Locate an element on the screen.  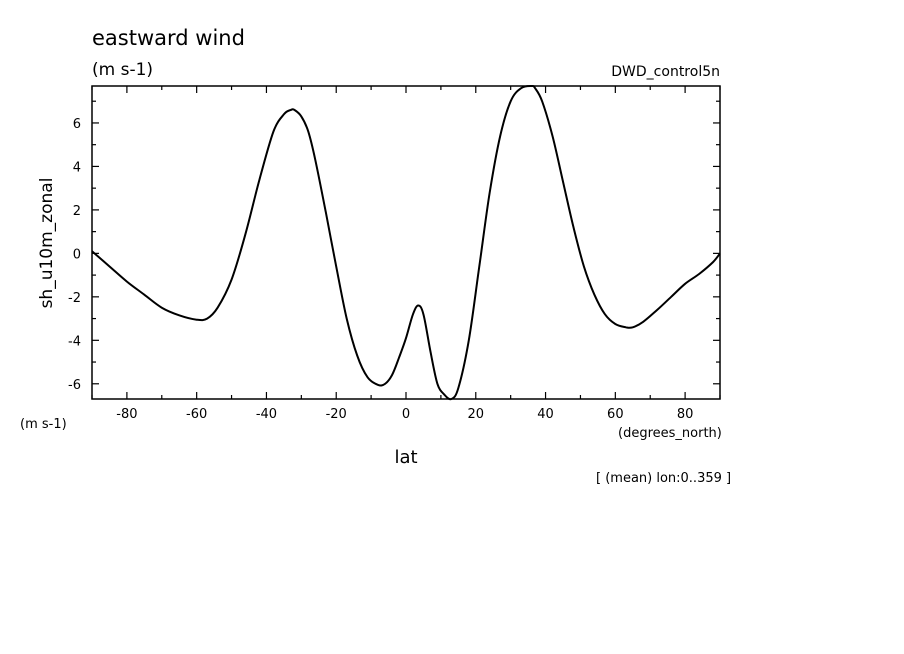
chart-title-units: (m s-1) is located at coordinates (122, 70).